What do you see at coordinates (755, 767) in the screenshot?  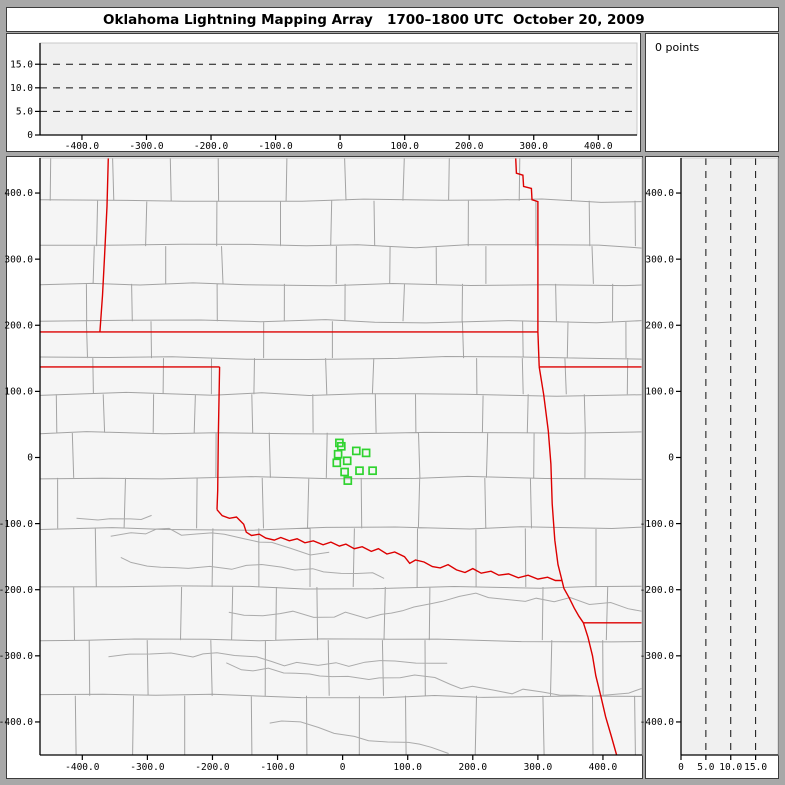 I see `x-tick-label: 15.0` at bounding box center [755, 767].